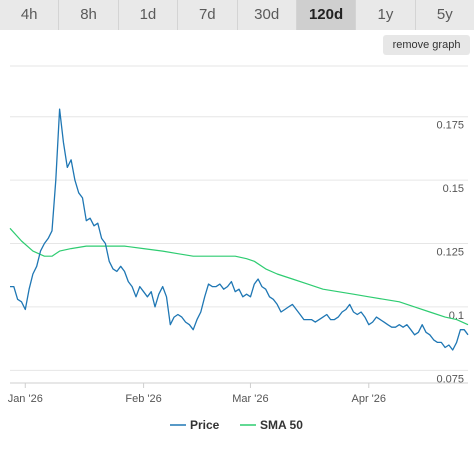 The height and width of the screenshot is (455, 474). Describe the element at coordinates (208, 15) in the screenshot. I see `tab-7d: 7d` at that location.